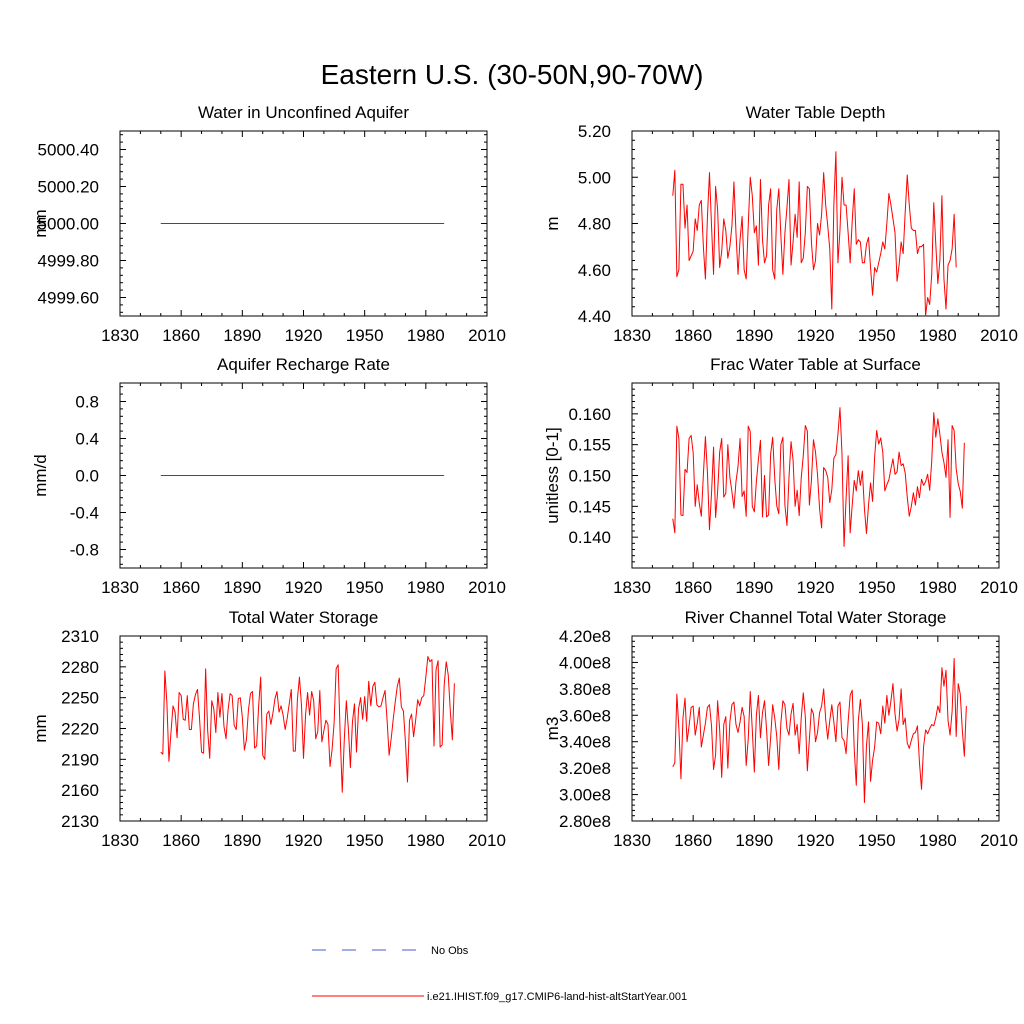 This screenshot has width=1024, height=1024. Describe the element at coordinates (450, 951) in the screenshot. I see `legend-label-no-obs: No Obs` at that location.